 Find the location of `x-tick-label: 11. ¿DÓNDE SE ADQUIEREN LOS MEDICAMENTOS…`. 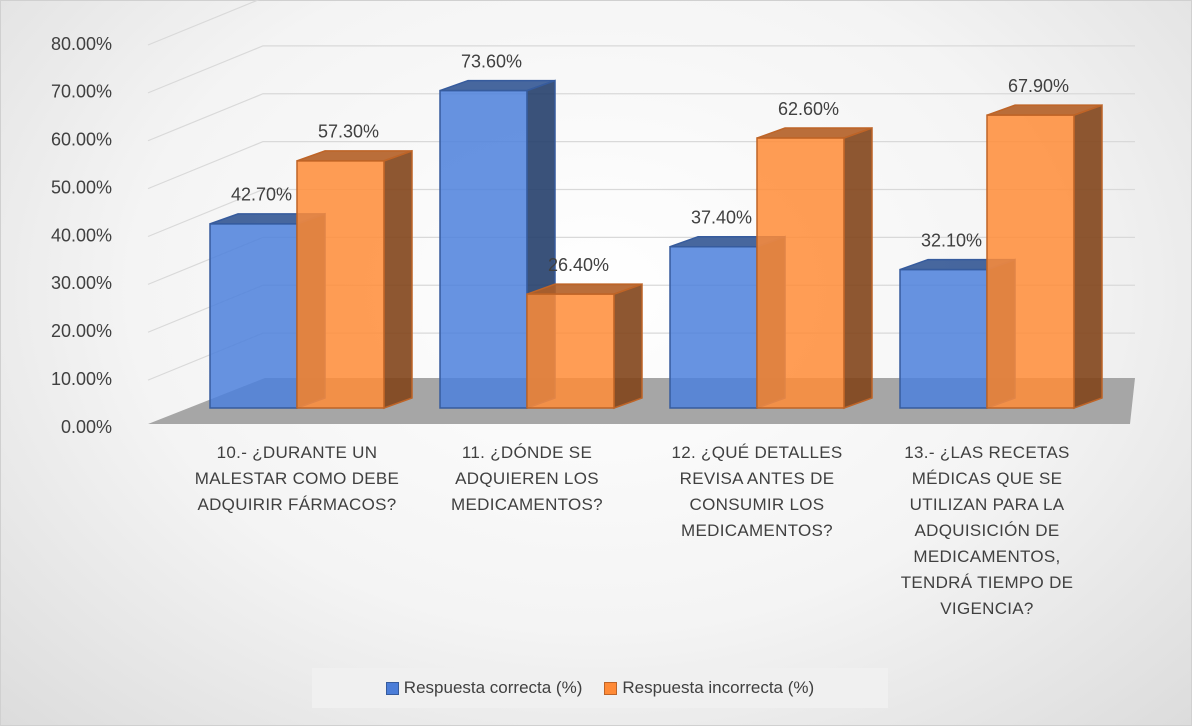

x-tick-label: 11. ¿DÓNDE SE ADQUIEREN LOS MEDICAMENTOS… is located at coordinates (527, 478).